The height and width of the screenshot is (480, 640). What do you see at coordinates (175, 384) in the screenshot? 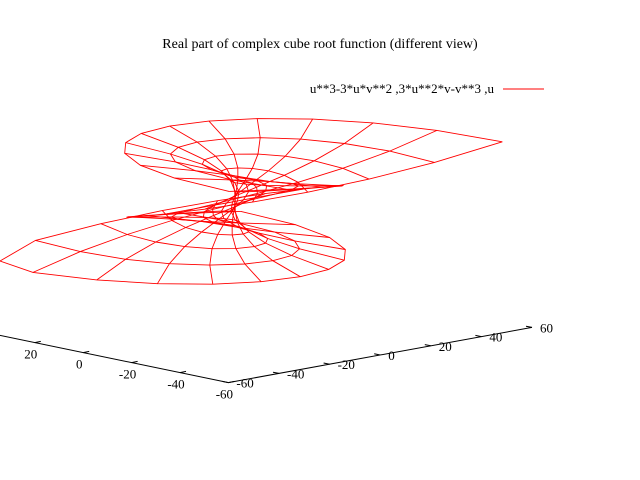
I see `x-tick-label: -40` at bounding box center [175, 384].